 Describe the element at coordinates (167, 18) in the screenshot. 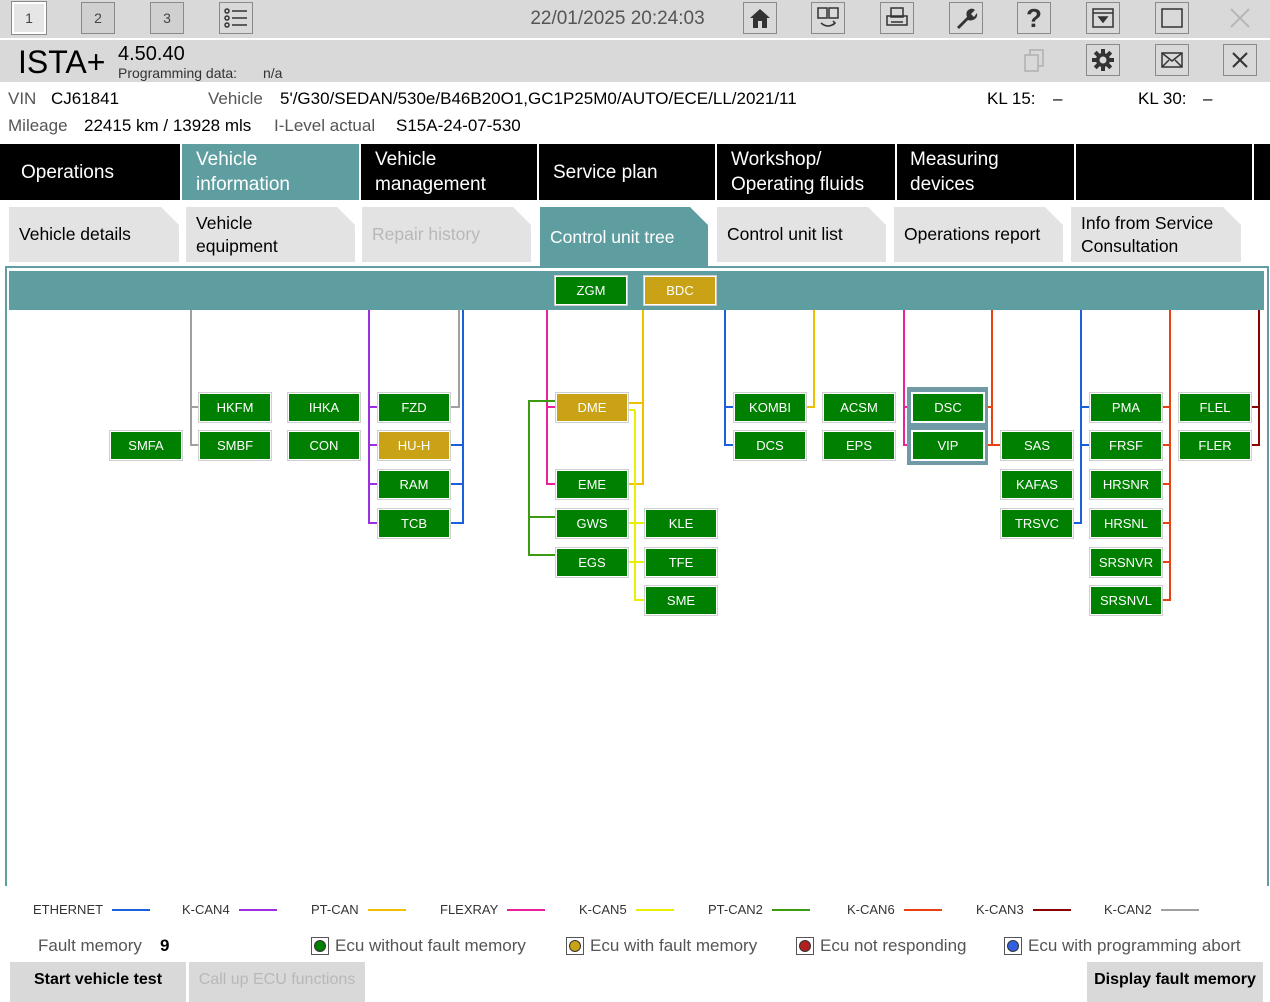

I see `session-3-button: 3` at that location.